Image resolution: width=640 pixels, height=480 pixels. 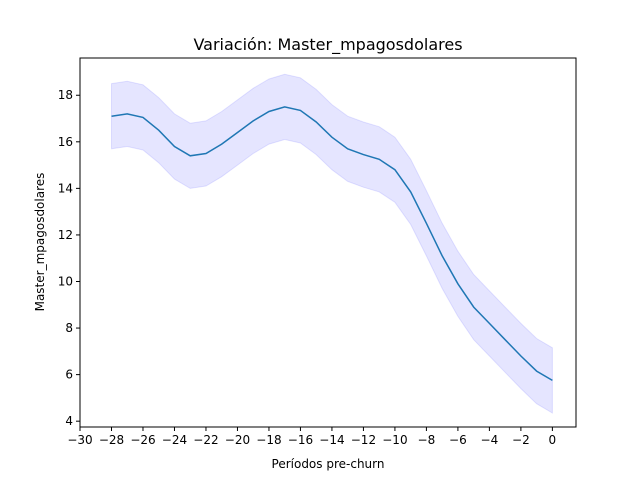 What do you see at coordinates (458, 440) in the screenshot?
I see `x-tick-label: −6` at bounding box center [458, 440].